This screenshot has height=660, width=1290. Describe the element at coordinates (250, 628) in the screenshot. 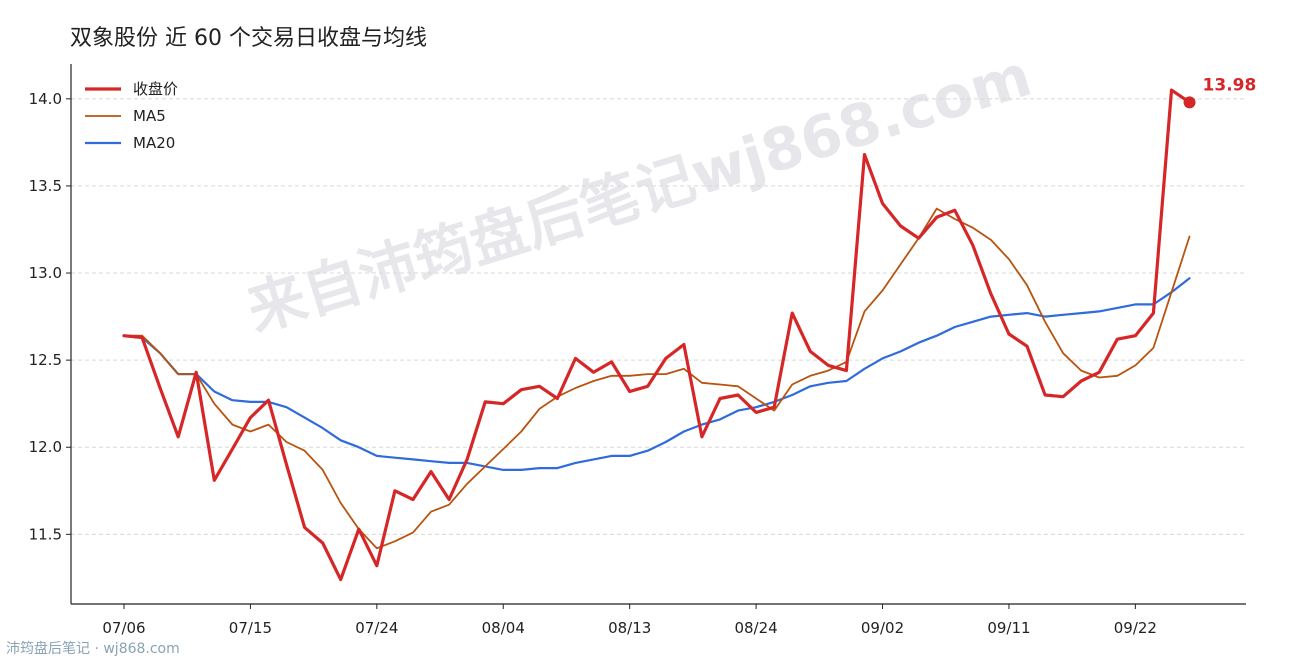

I see `x-tick-label: 07/15` at that location.